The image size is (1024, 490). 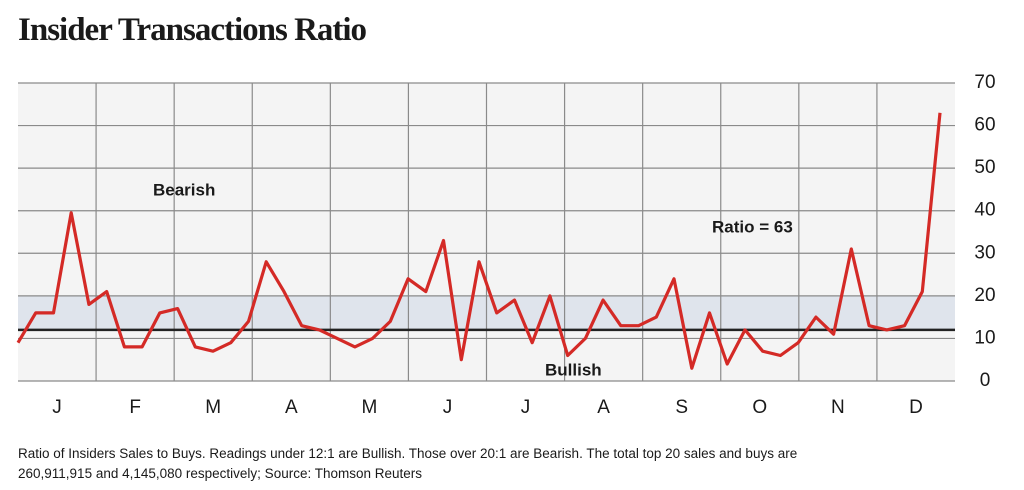 I want to click on y-tick-label: 20, so click(x=984, y=295).